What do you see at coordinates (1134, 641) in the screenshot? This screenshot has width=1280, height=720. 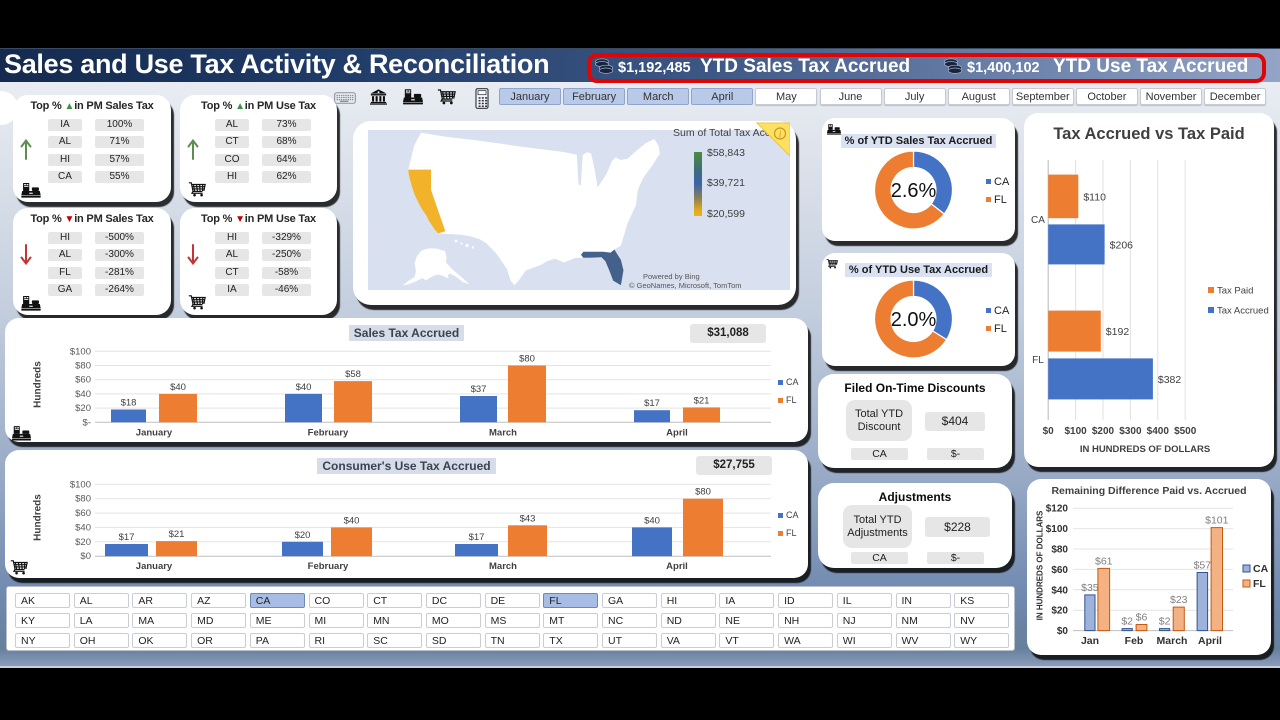 I see `svg-text: Feb` at bounding box center [1134, 641].